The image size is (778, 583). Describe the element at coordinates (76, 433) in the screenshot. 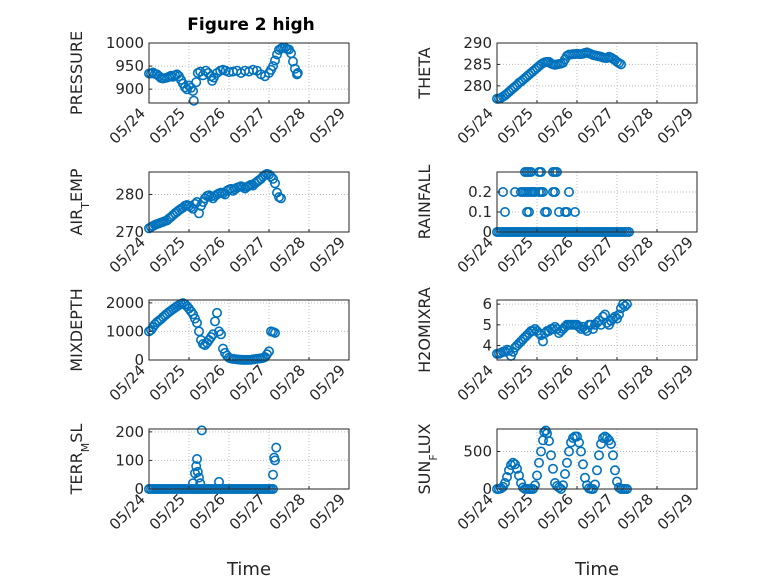

I see `y-axis-label-tail: SL` at that location.